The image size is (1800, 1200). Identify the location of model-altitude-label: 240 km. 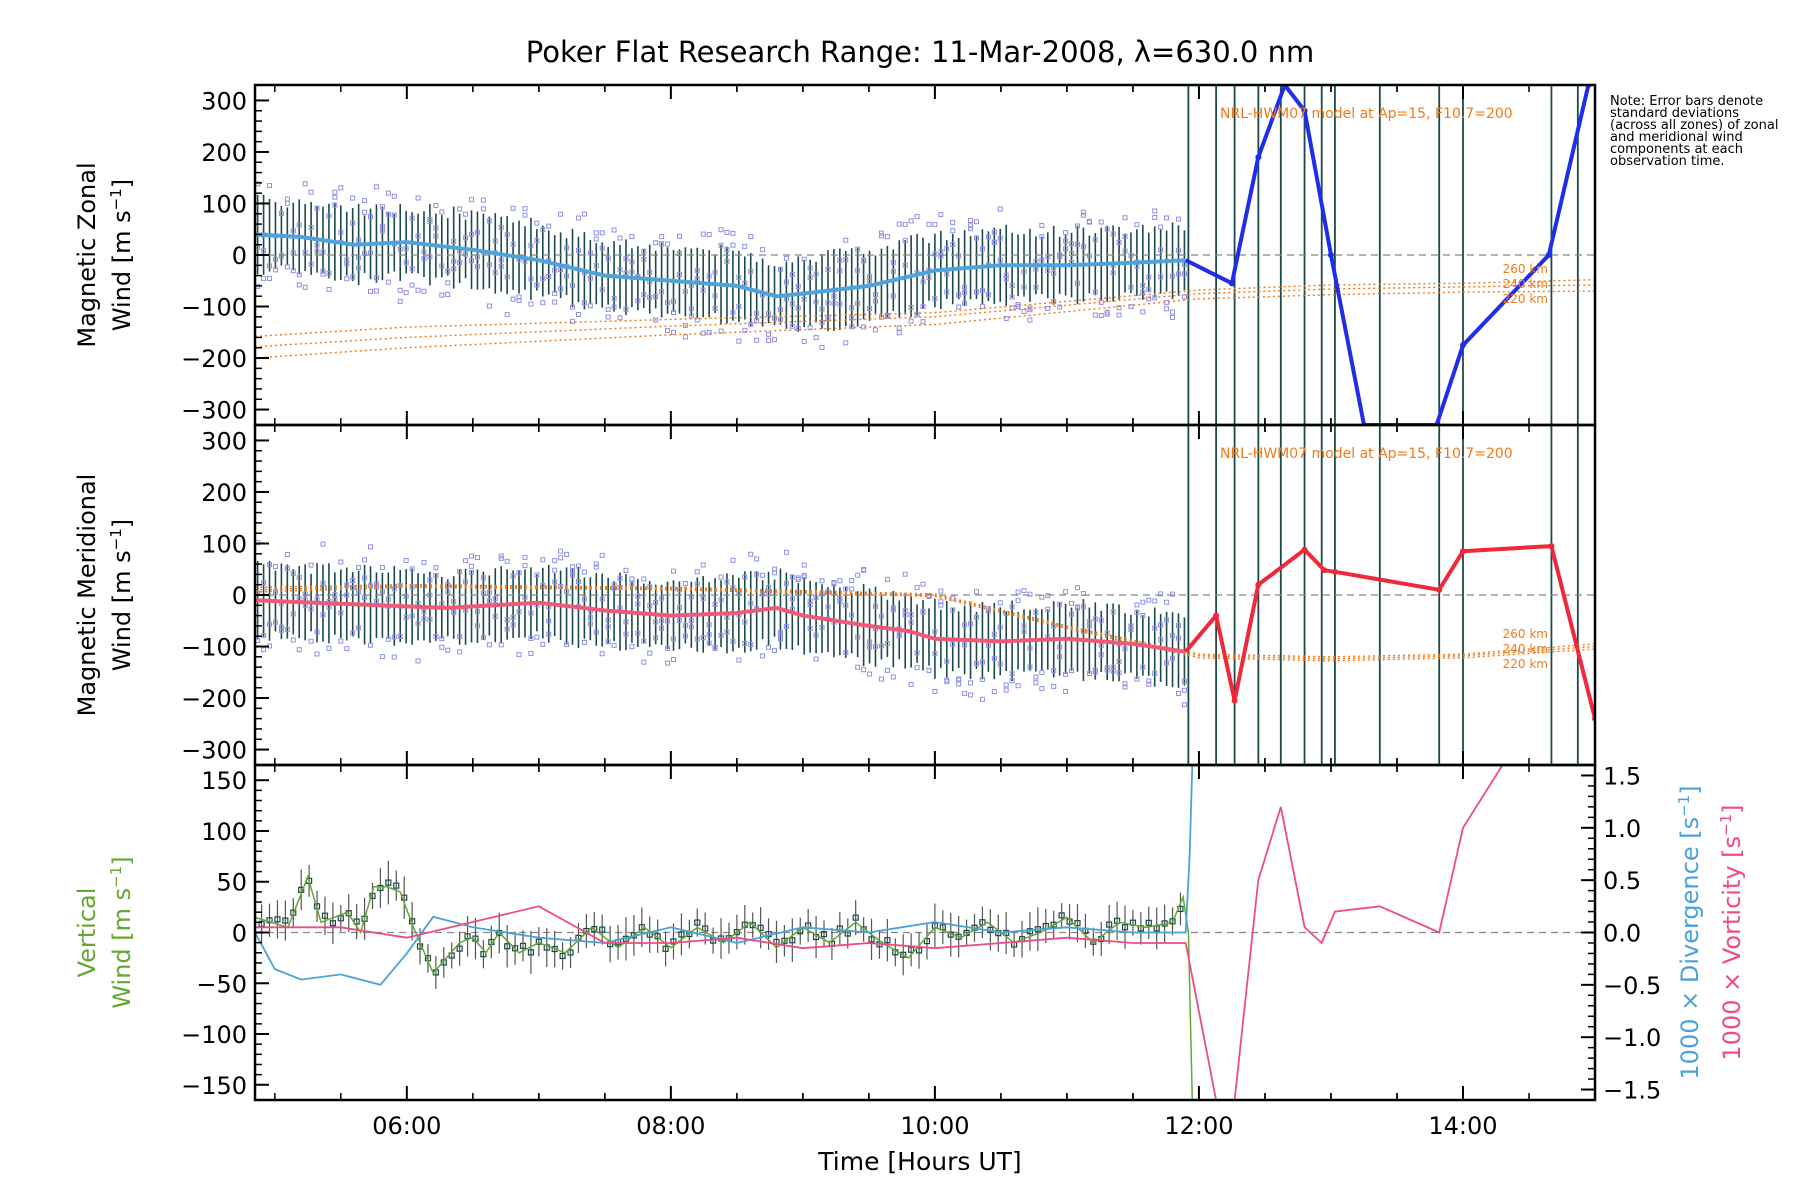
(1525, 649).